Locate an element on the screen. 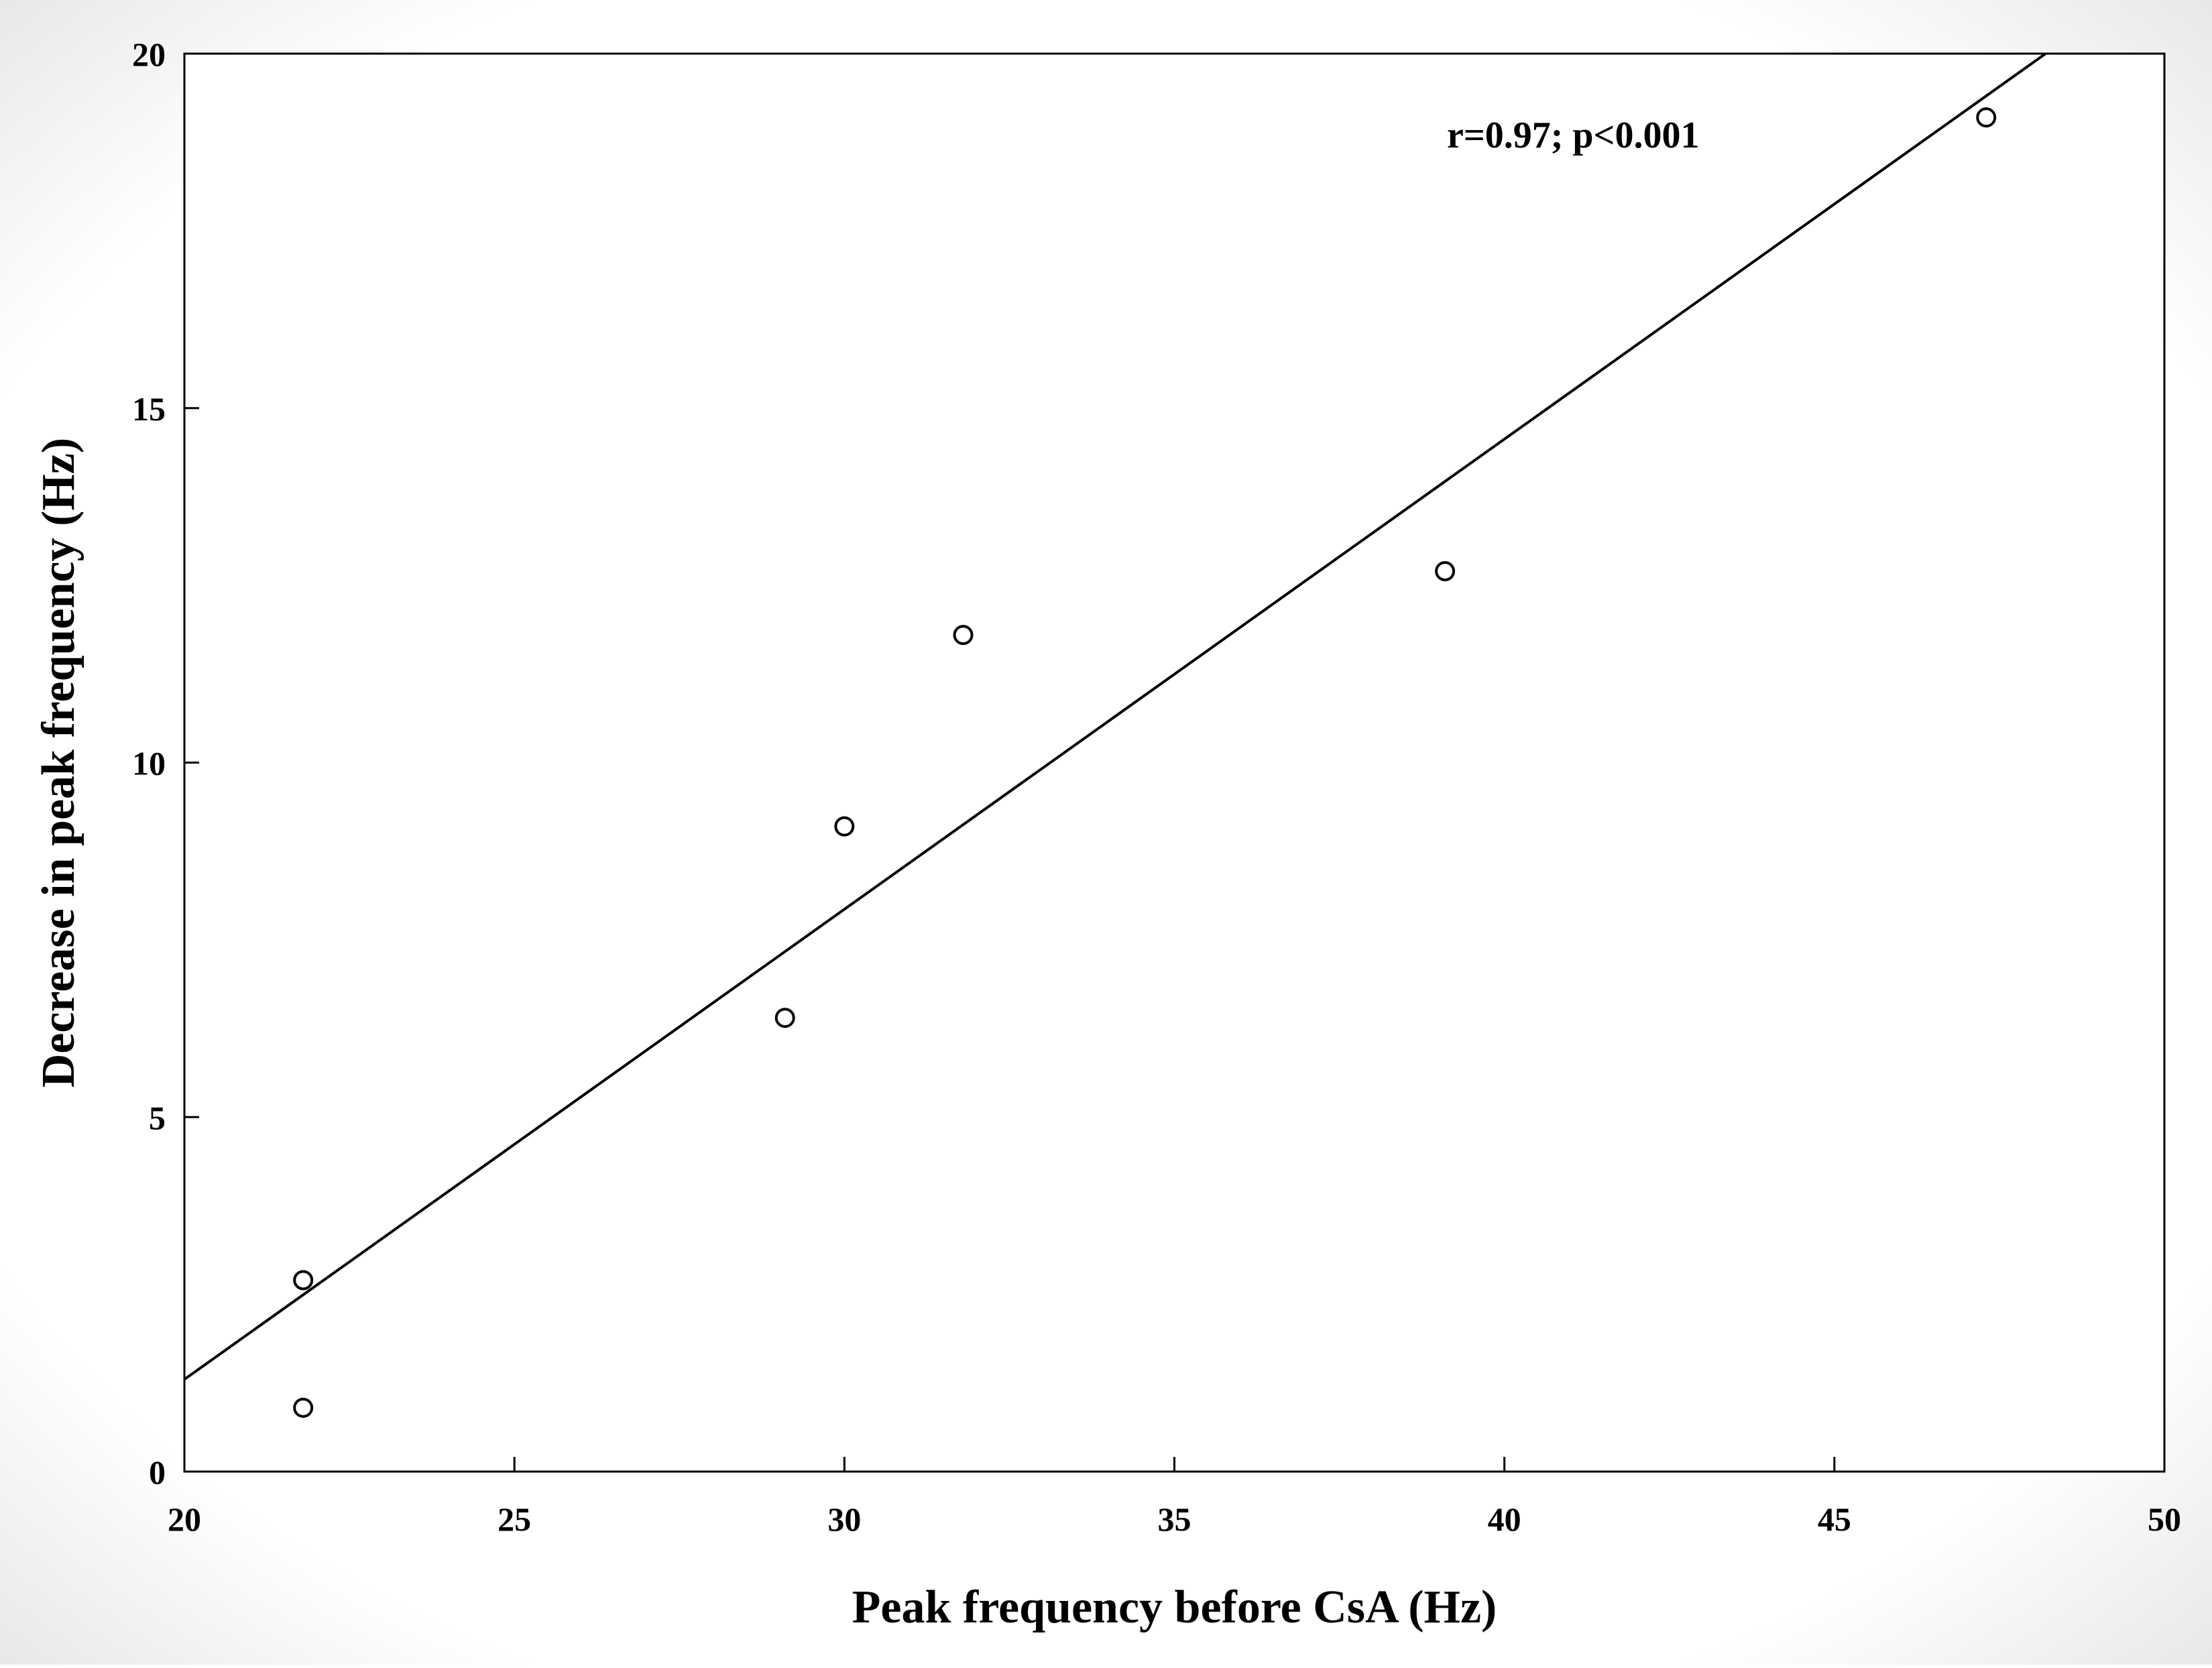  x-tick-label: 35 is located at coordinates (1174, 1519).